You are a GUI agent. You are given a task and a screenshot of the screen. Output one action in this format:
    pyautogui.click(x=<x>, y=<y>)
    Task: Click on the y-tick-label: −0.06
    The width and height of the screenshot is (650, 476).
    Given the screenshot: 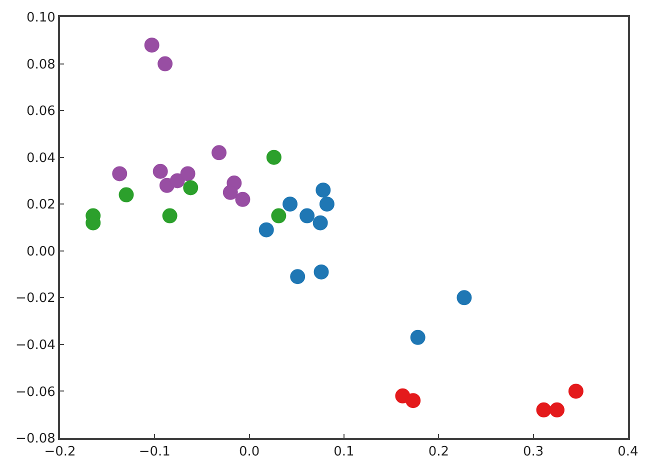 What is the action you would take?
    pyautogui.click(x=36, y=392)
    